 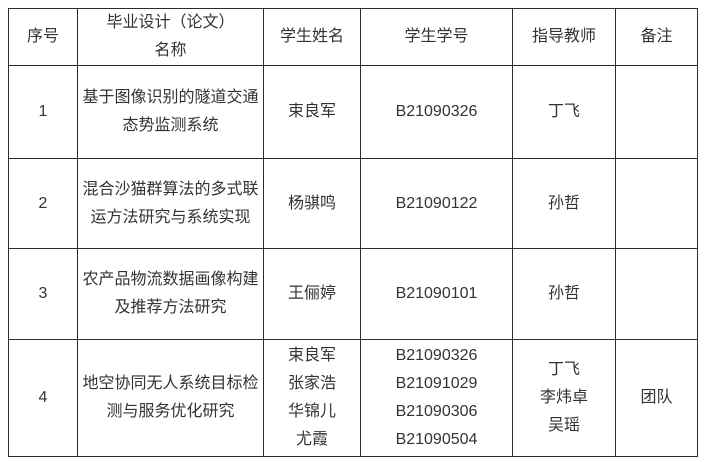 What do you see at coordinates (436, 398) in the screenshot?
I see `cell-student-id: B21090326 B21091029 B21090306 B21090504` at bounding box center [436, 398].